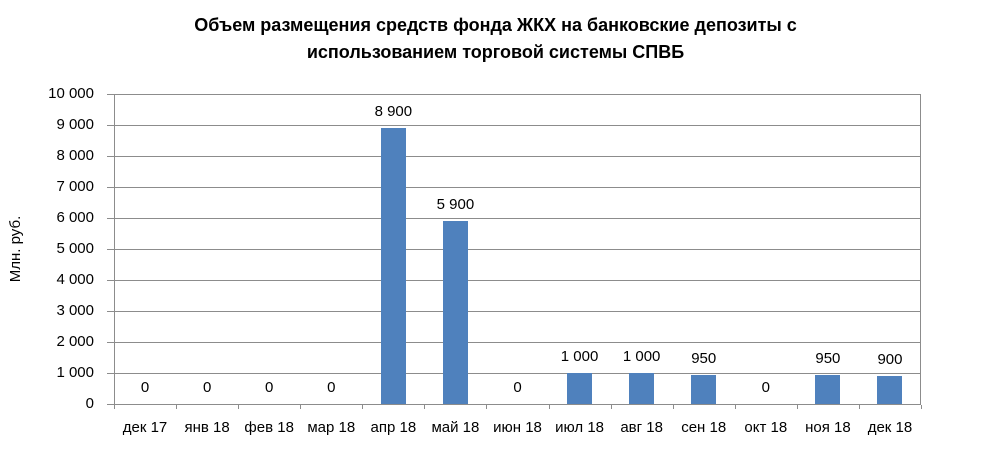  I want to click on y-tick-label: 7 000, so click(75, 186).